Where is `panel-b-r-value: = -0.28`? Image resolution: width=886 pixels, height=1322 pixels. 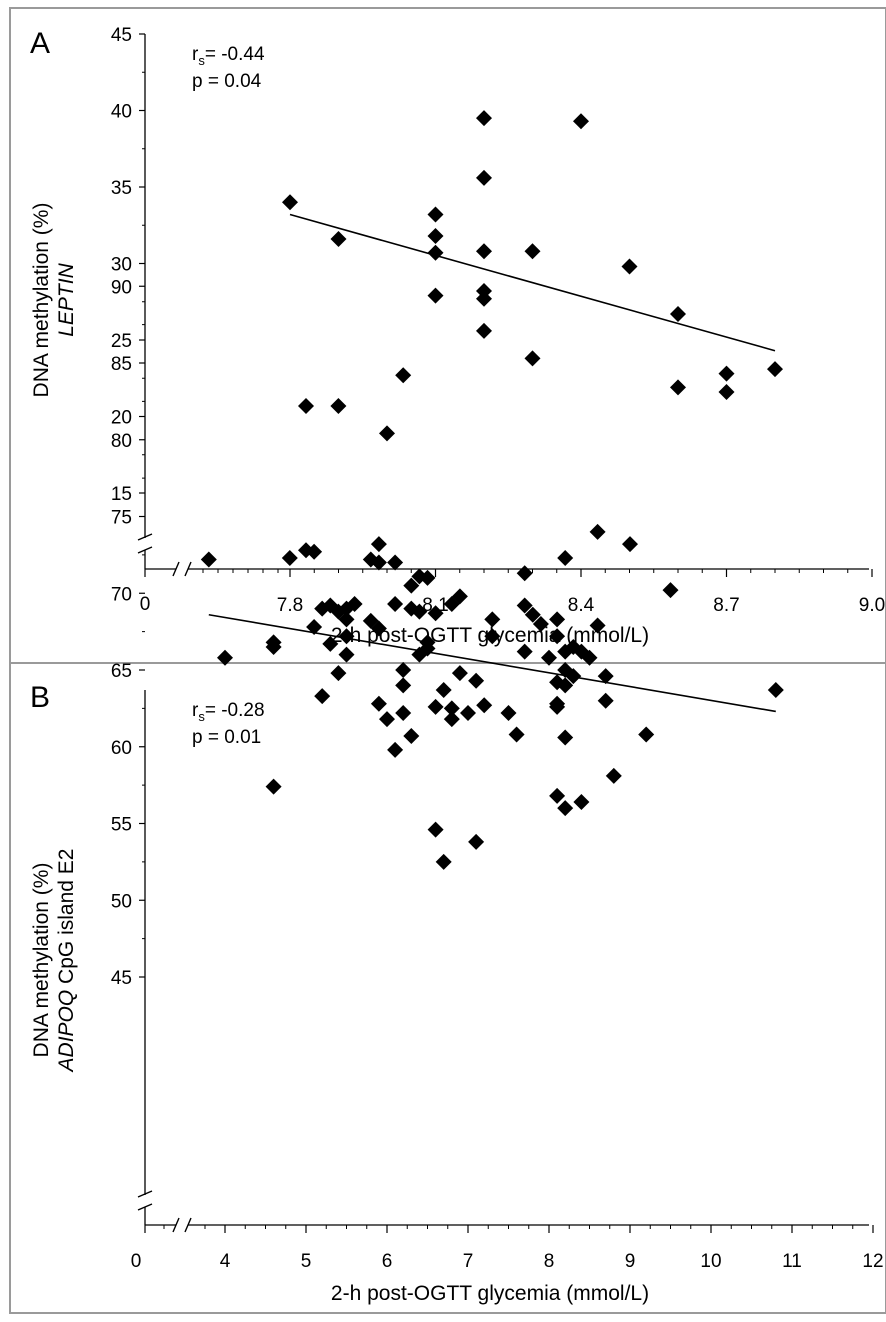 panel-b-r-value: = -0.28 is located at coordinates (235, 710).